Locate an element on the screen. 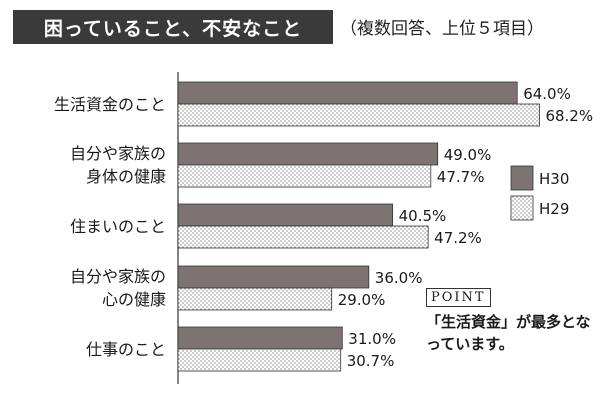  category-label-2-0: 住まいのこと is located at coordinates (118, 226).